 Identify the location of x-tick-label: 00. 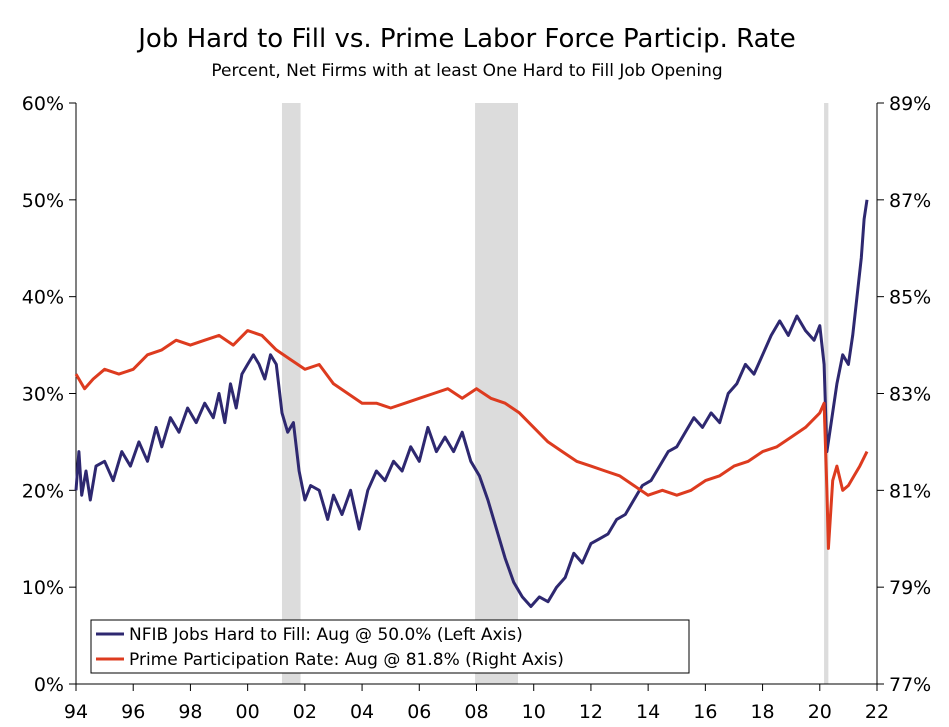
(248, 712).